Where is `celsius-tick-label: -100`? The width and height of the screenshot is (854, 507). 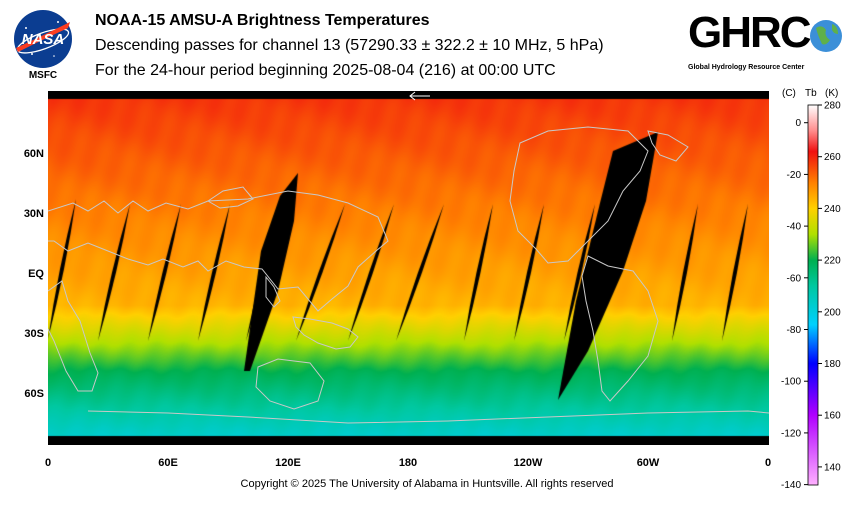
celsius-tick-label: -100 is located at coordinates (791, 382).